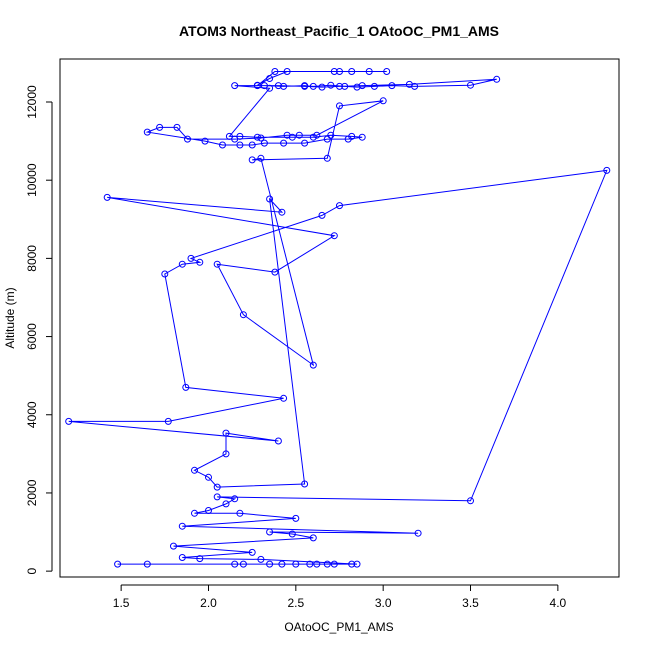 This screenshot has height=650, width=650. I want to click on y-axis-label: Altitude (m), so click(10, 317).